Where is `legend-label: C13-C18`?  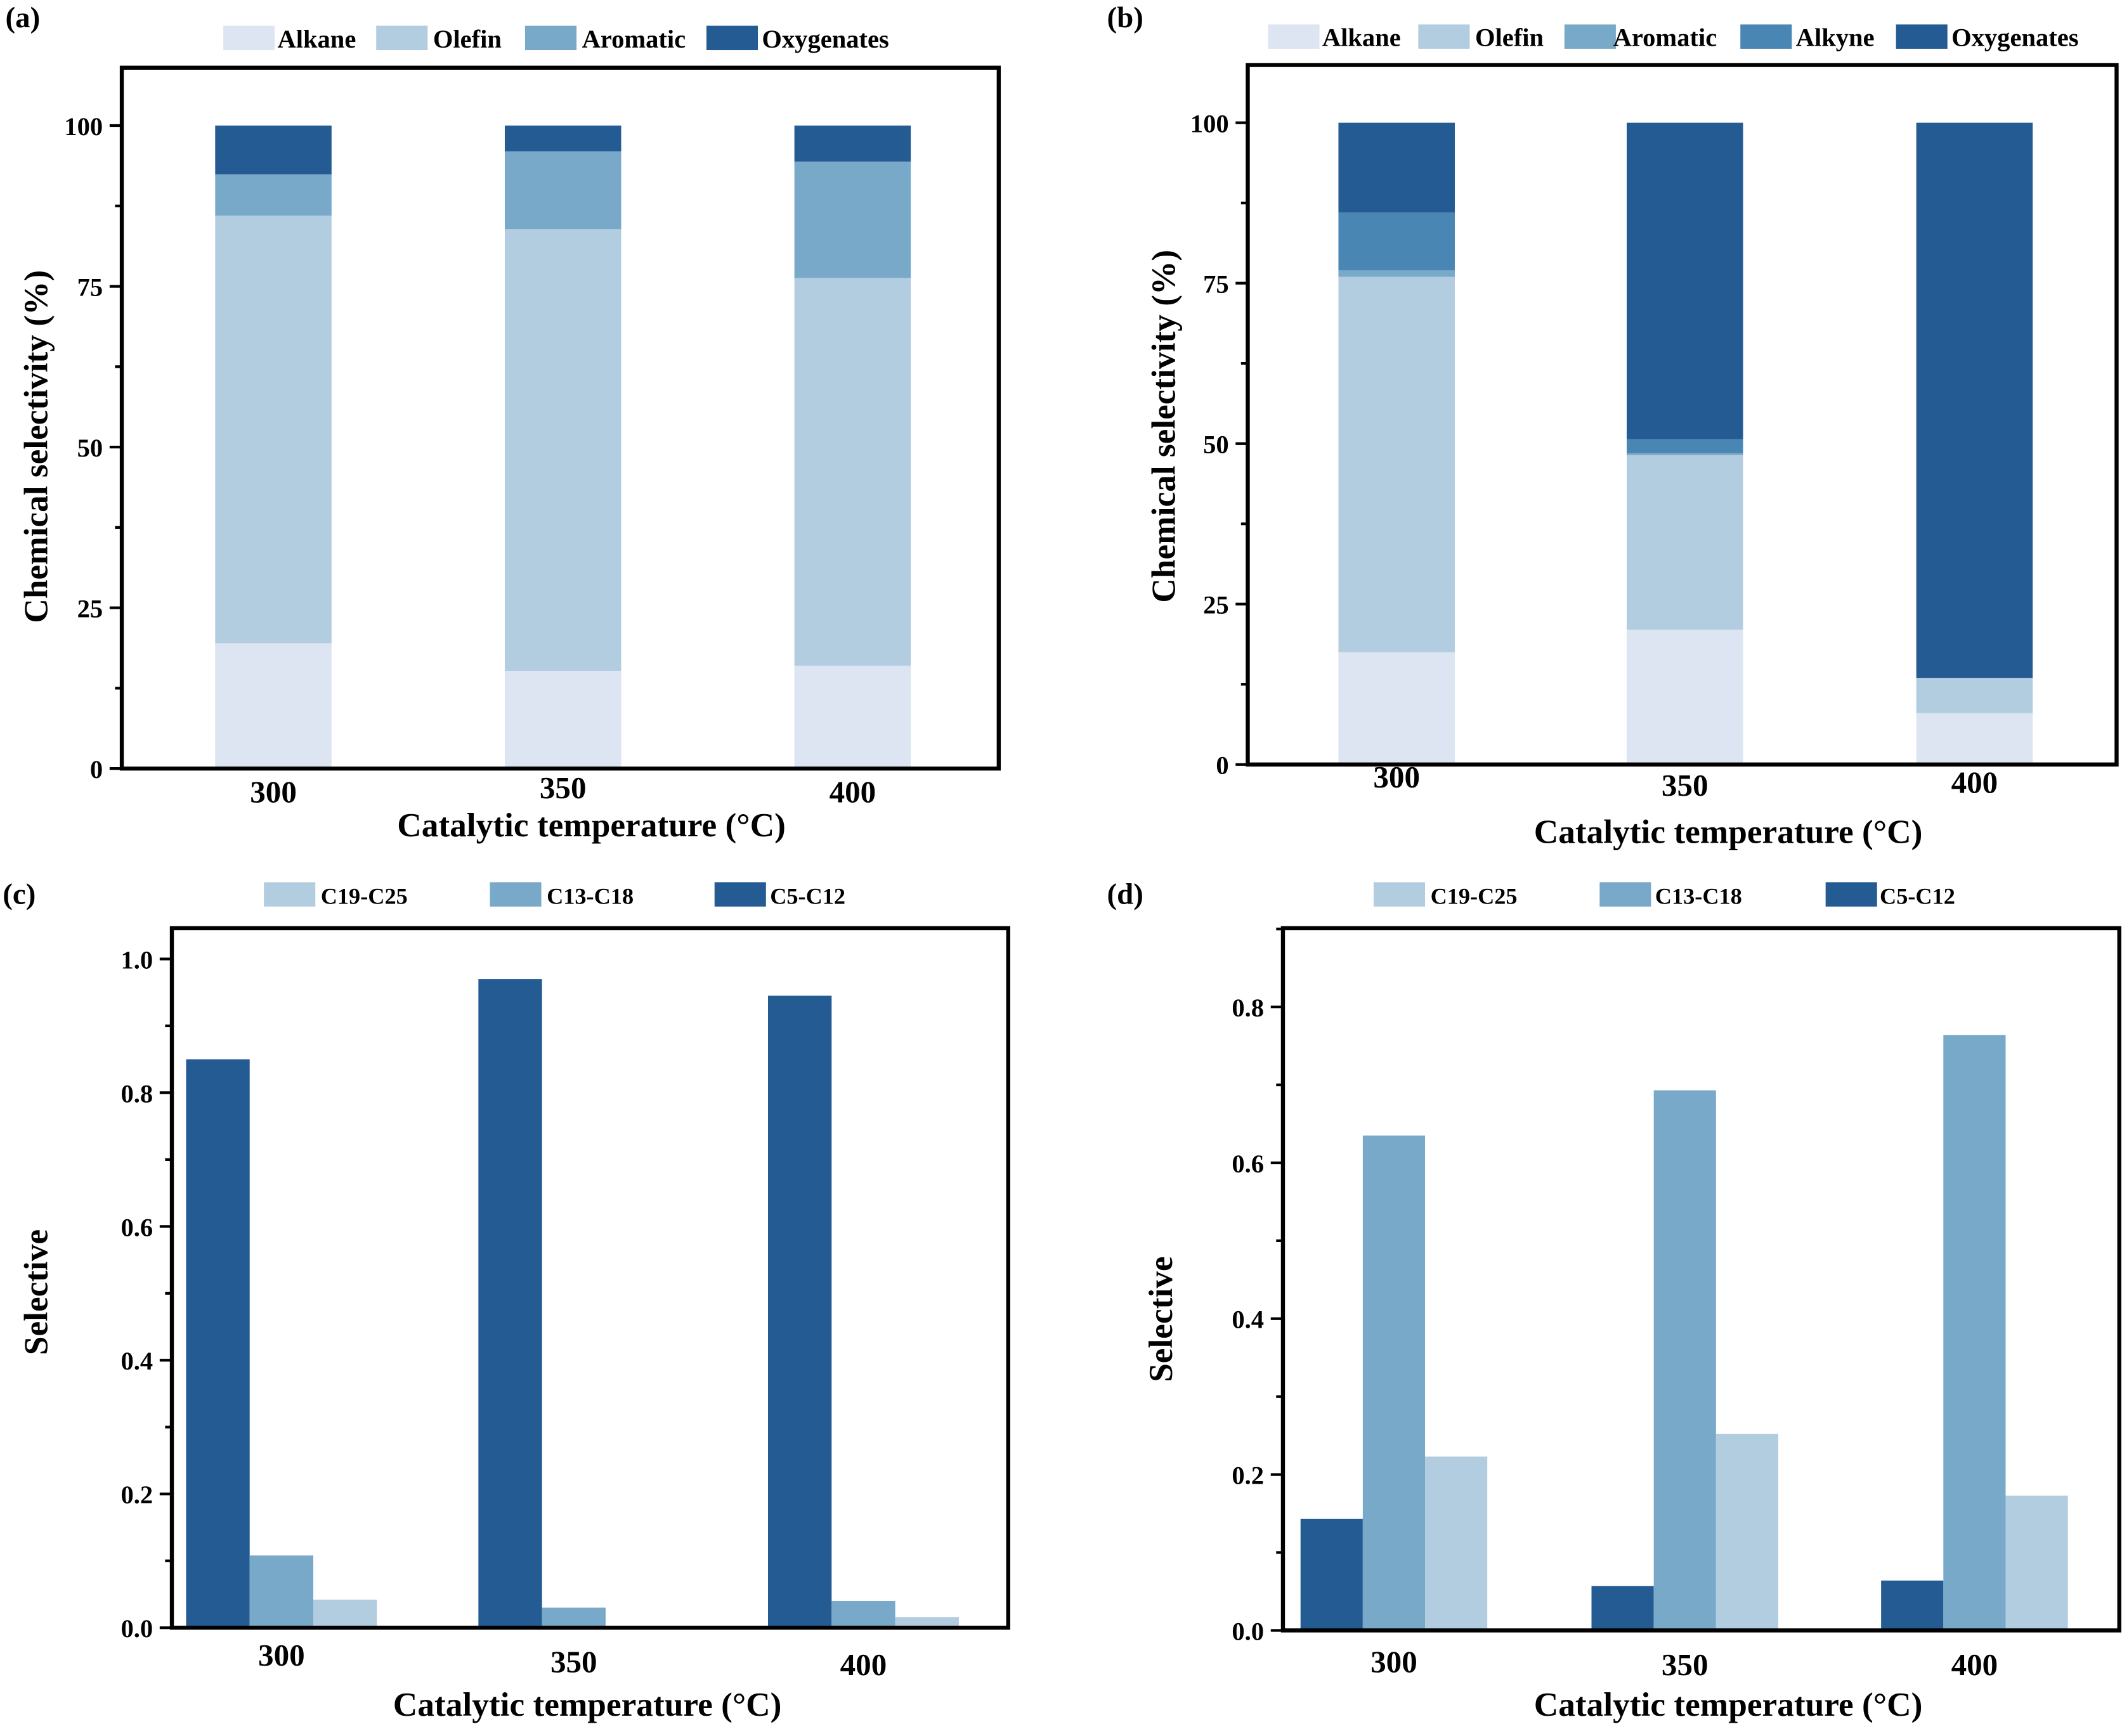 legend-label: C13-C18 is located at coordinates (1698, 896).